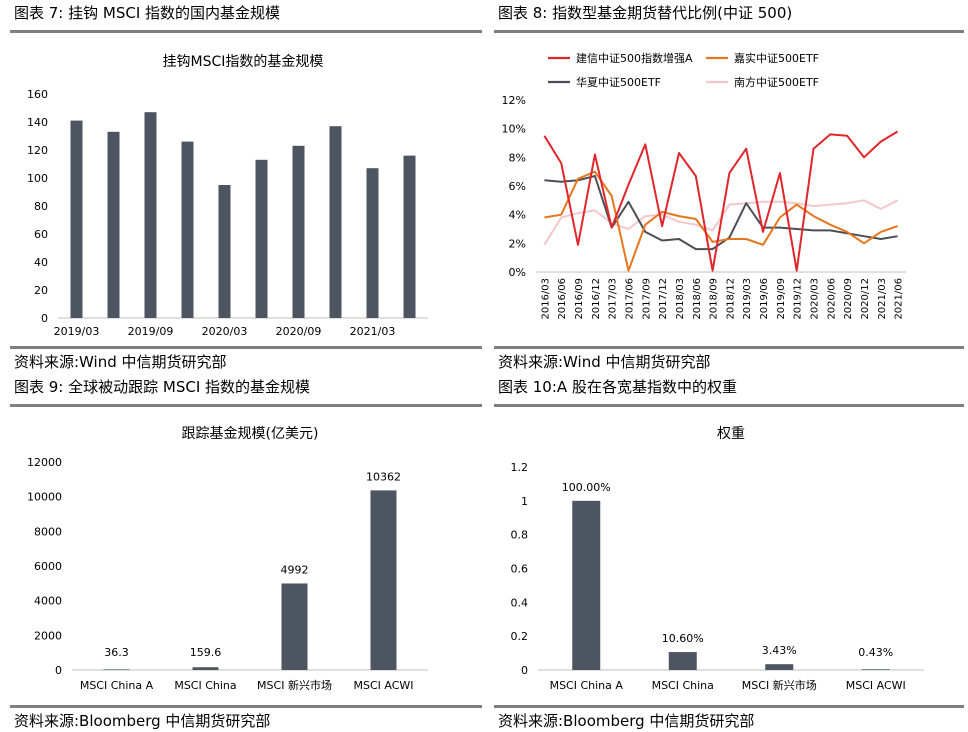 Image resolution: width=968 pixels, height=732 pixels. Describe the element at coordinates (520, 535) in the screenshot. I see `y-tick-label: 0.8` at that location.